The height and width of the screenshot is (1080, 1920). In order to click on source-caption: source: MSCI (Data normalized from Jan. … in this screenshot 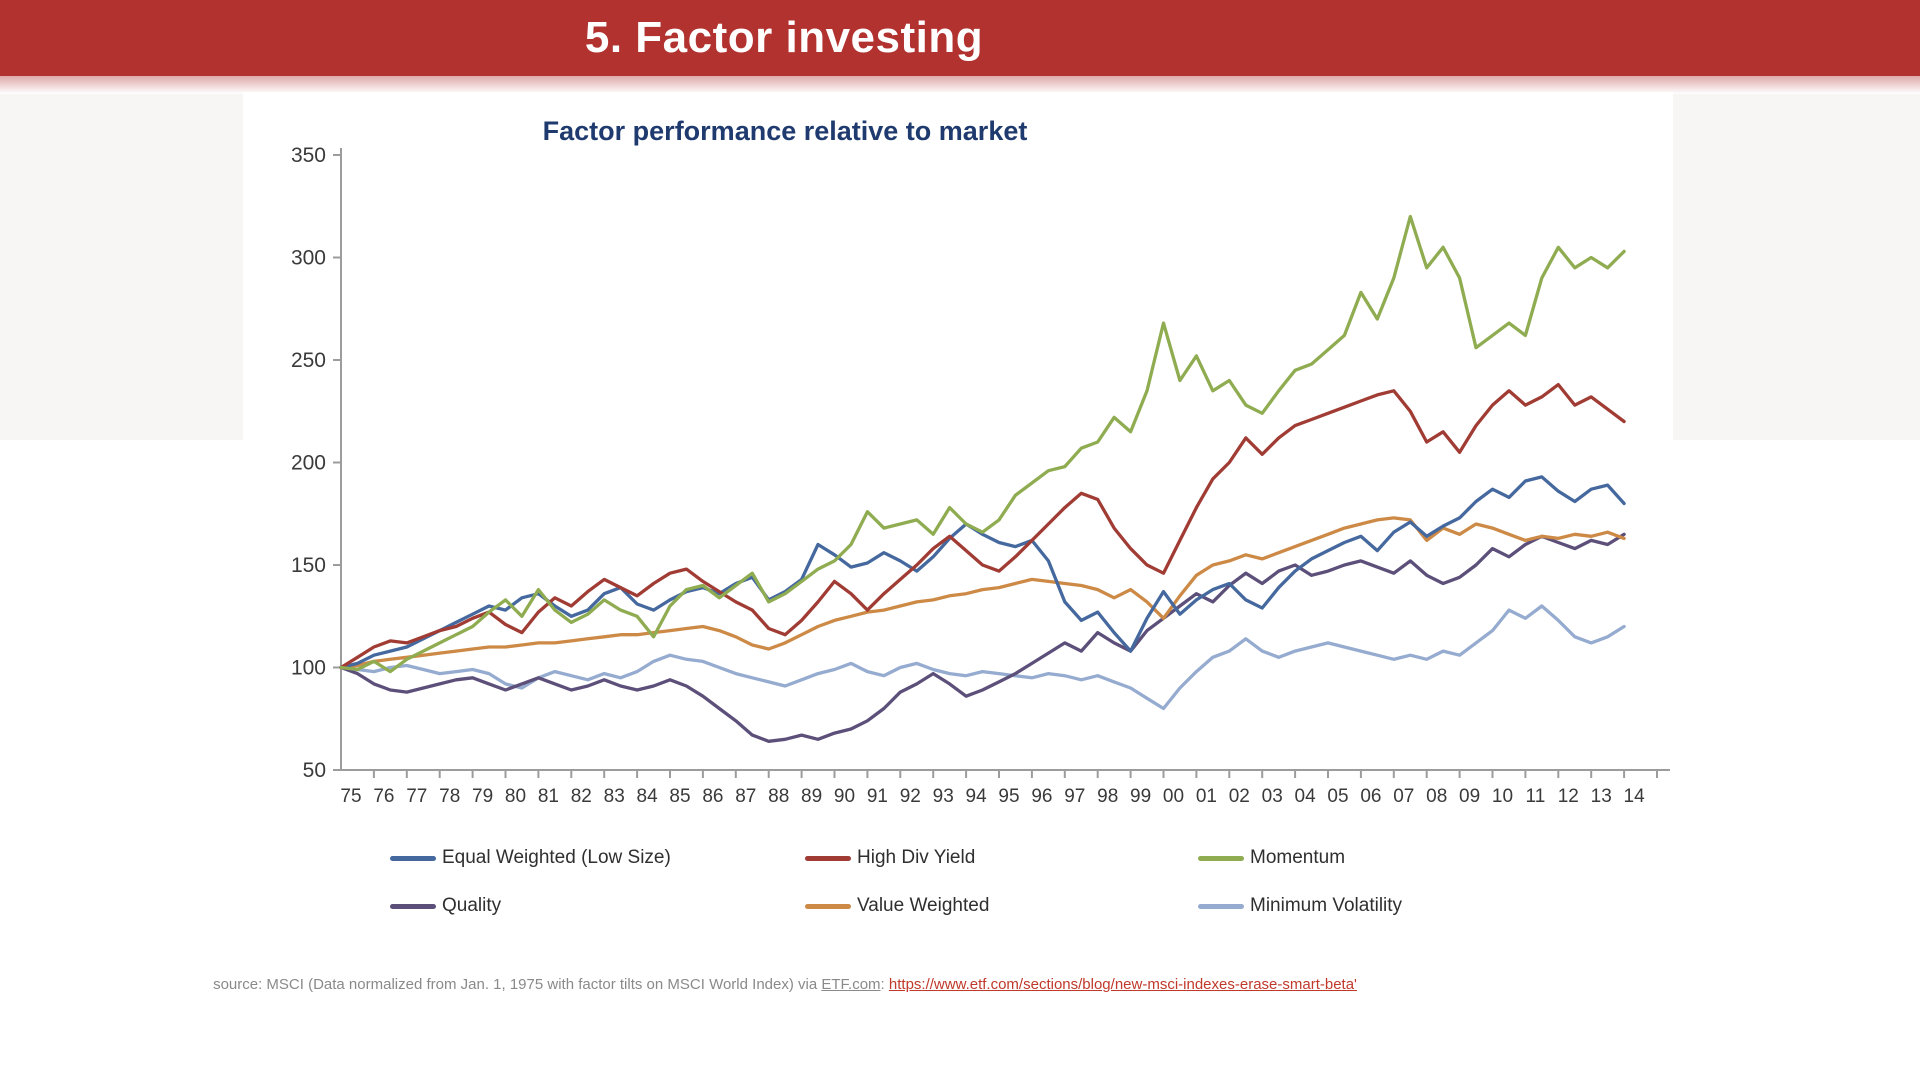, I will do `click(785, 984)`.